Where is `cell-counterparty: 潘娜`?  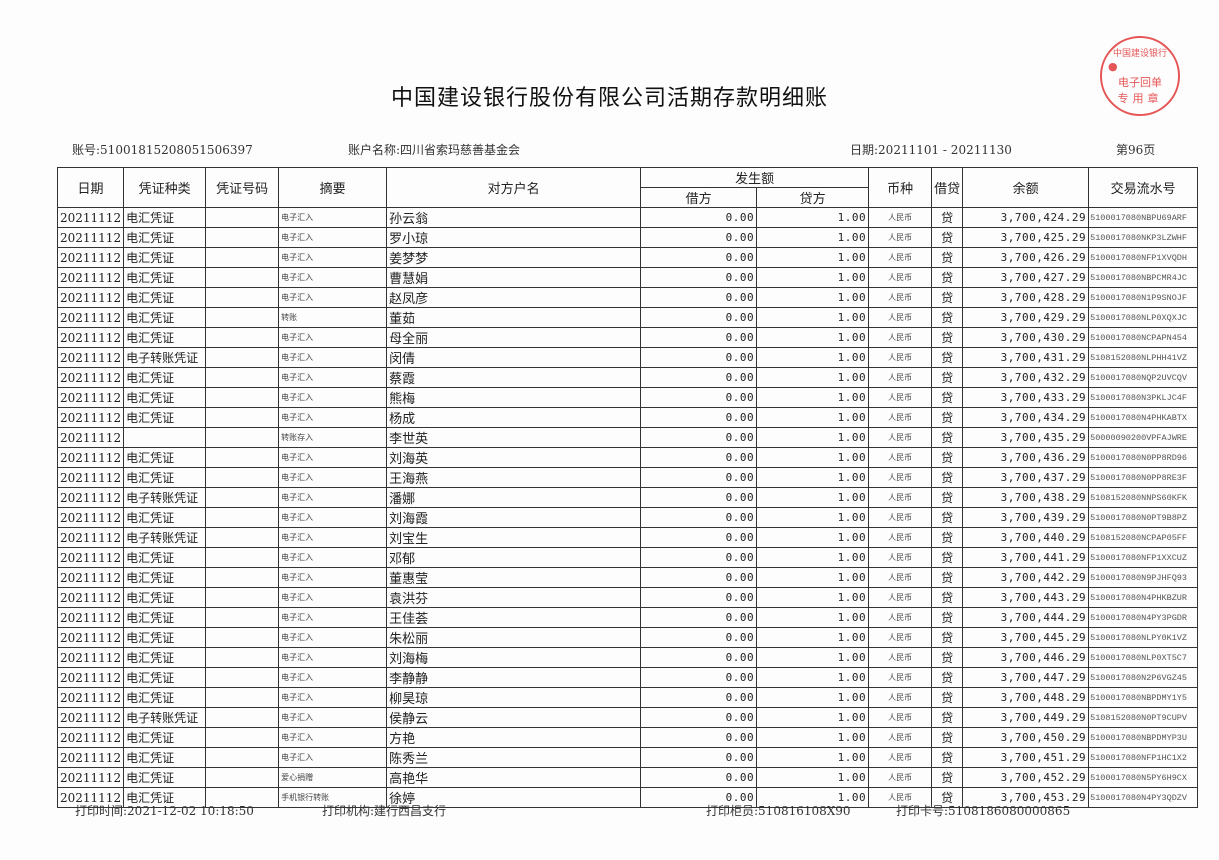
cell-counterparty: 潘娜 is located at coordinates (514, 497).